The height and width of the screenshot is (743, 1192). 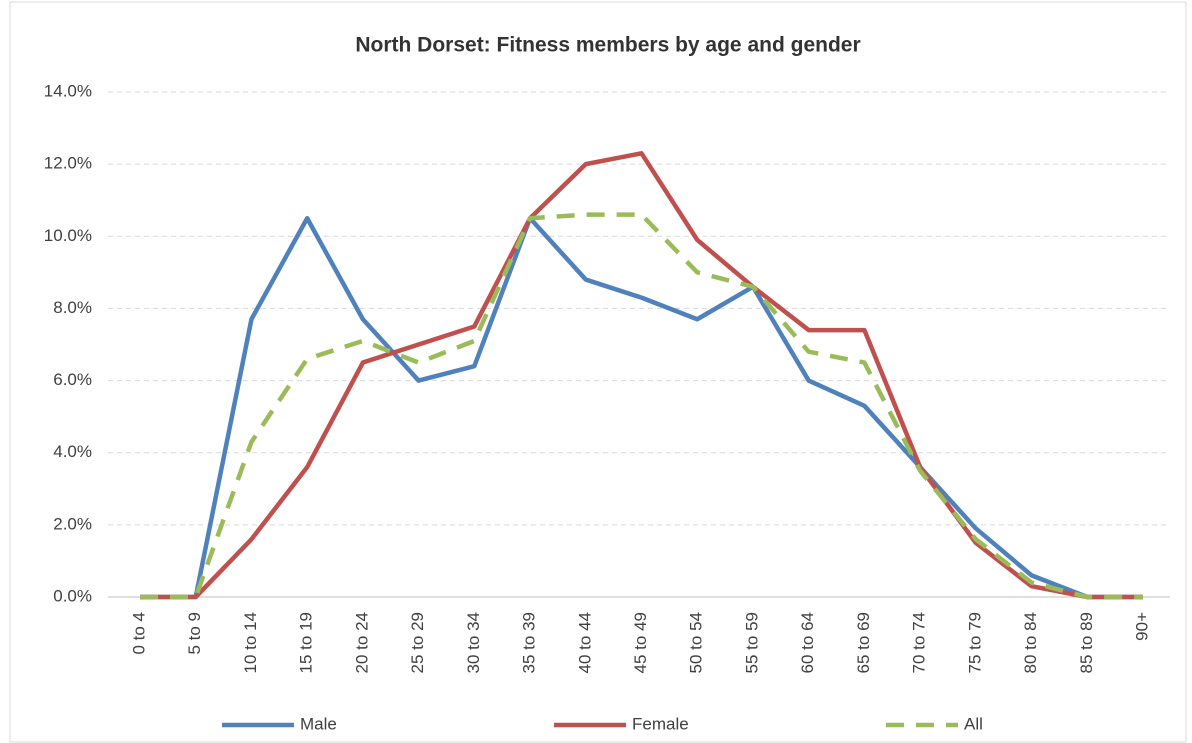 What do you see at coordinates (72, 451) in the screenshot?
I see `y-tick-label: 4.0%` at bounding box center [72, 451].